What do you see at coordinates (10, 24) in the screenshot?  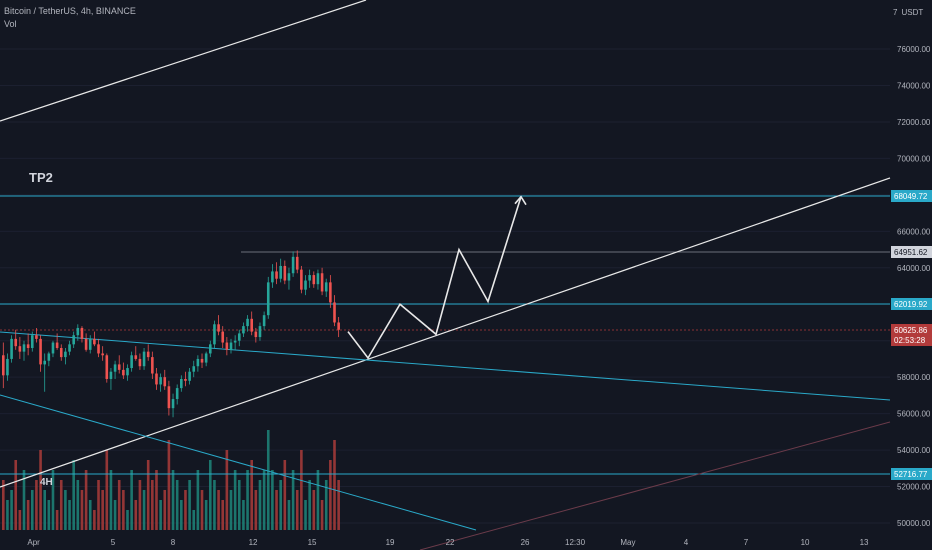 I see `volume-label: Vol` at bounding box center [10, 24].